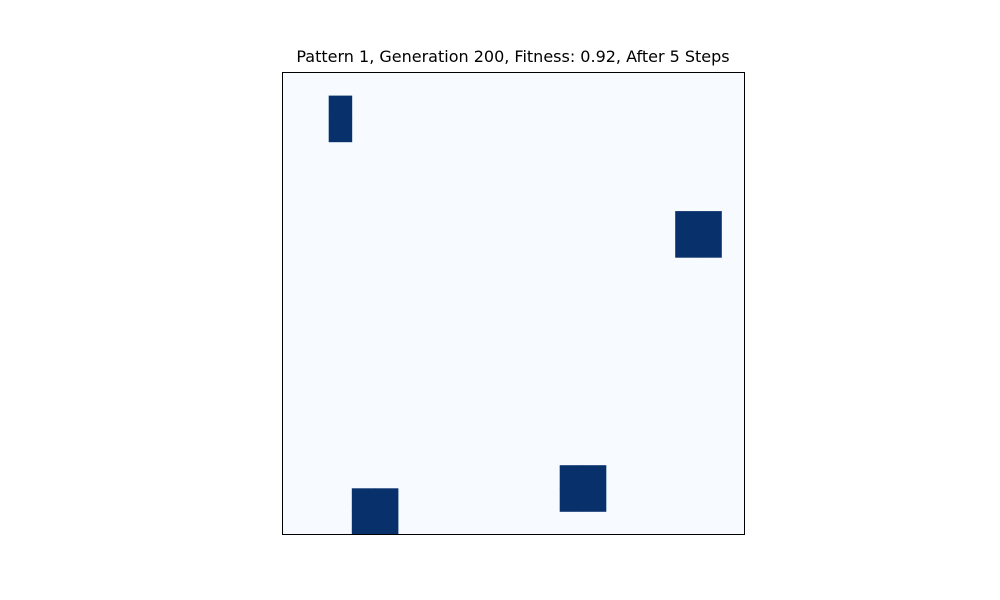  Describe the element at coordinates (687, 223) in the screenshot. I see `alive-cell-r6-c17` at that location.